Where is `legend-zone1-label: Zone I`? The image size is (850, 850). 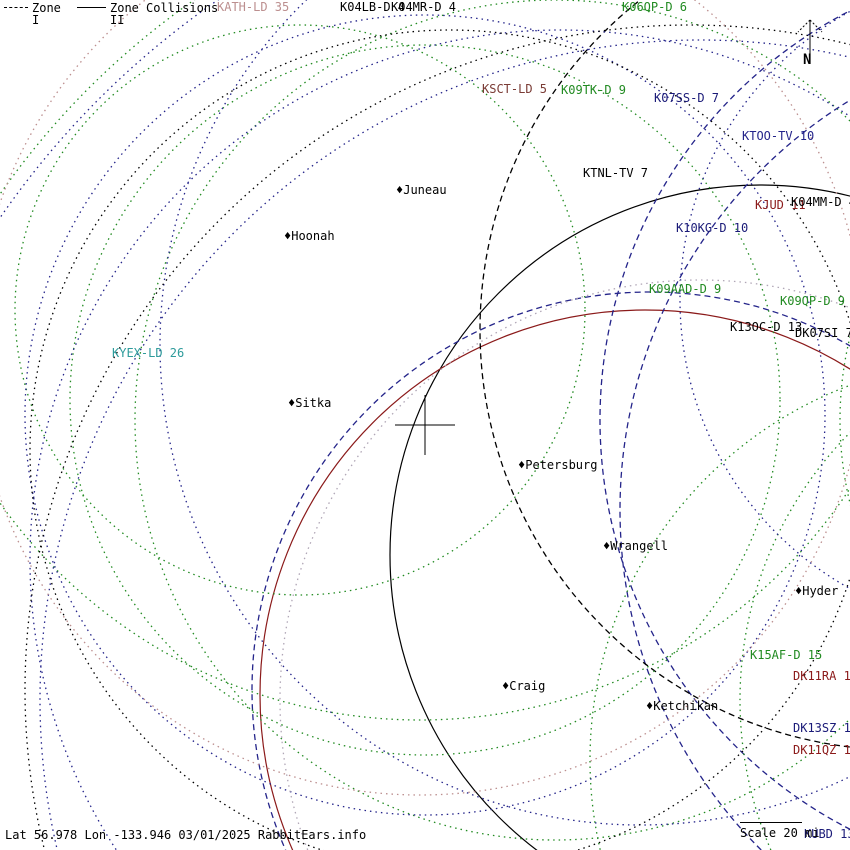
legend-zone1-label: Zone I is located at coordinates (46, 14).